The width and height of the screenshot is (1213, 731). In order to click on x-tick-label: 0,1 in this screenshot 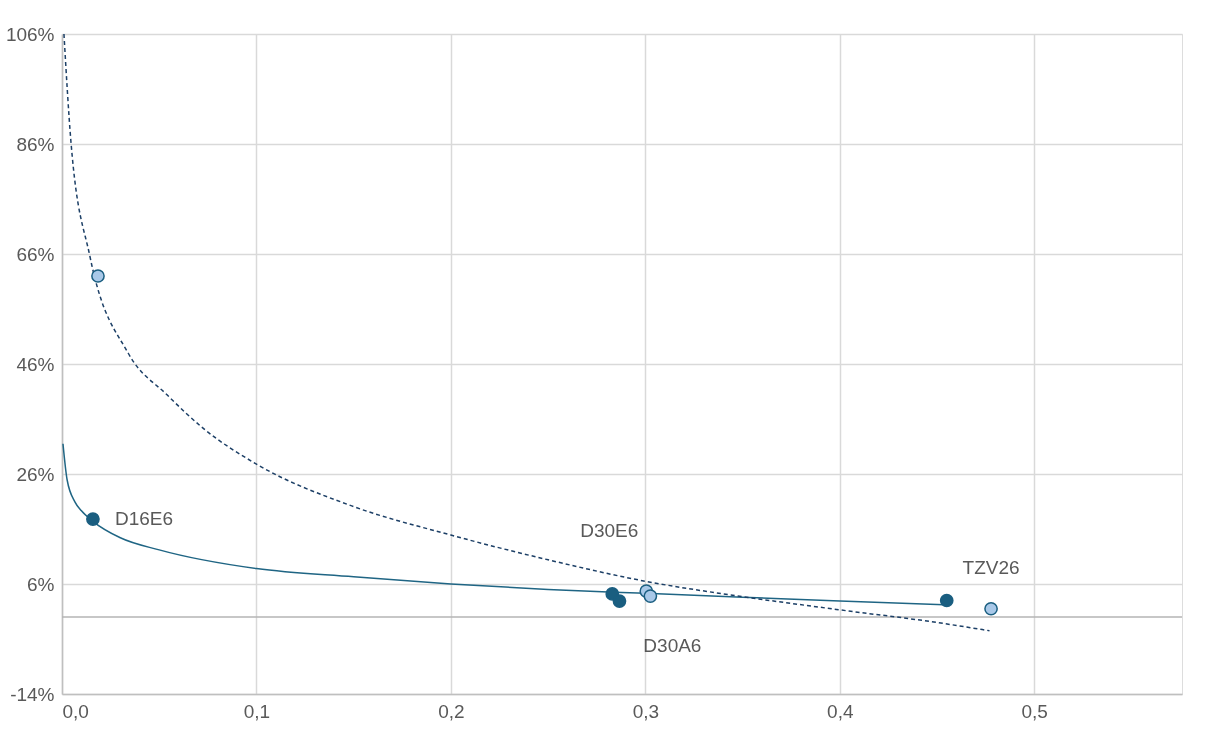, I will do `click(257, 711)`.